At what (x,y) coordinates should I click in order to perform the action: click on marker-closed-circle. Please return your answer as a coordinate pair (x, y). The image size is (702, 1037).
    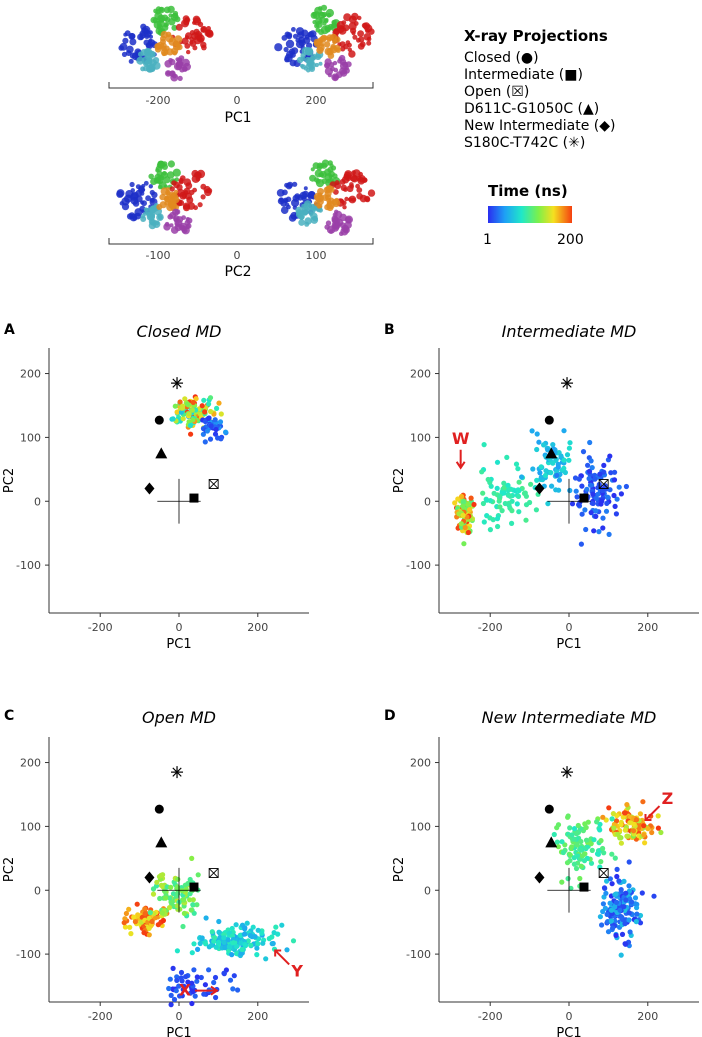
    Looking at the image, I should click on (159, 809).